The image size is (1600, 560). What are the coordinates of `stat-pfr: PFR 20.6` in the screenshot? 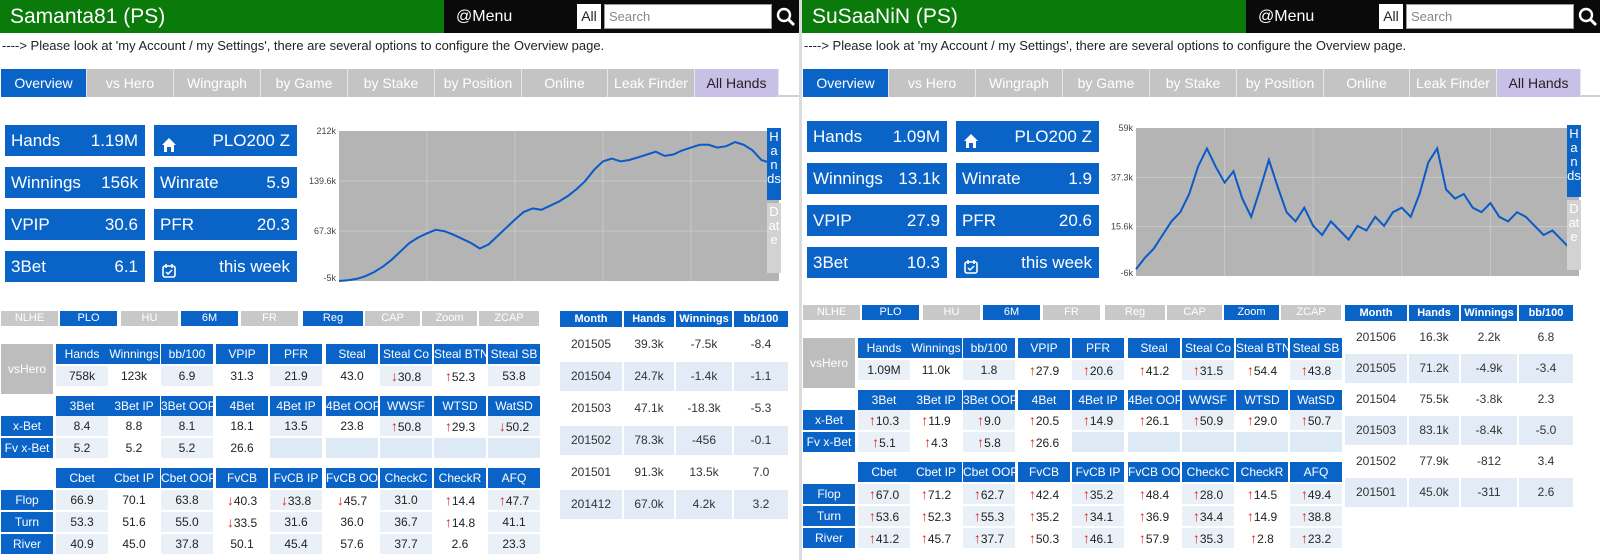 It's located at (1027, 220).